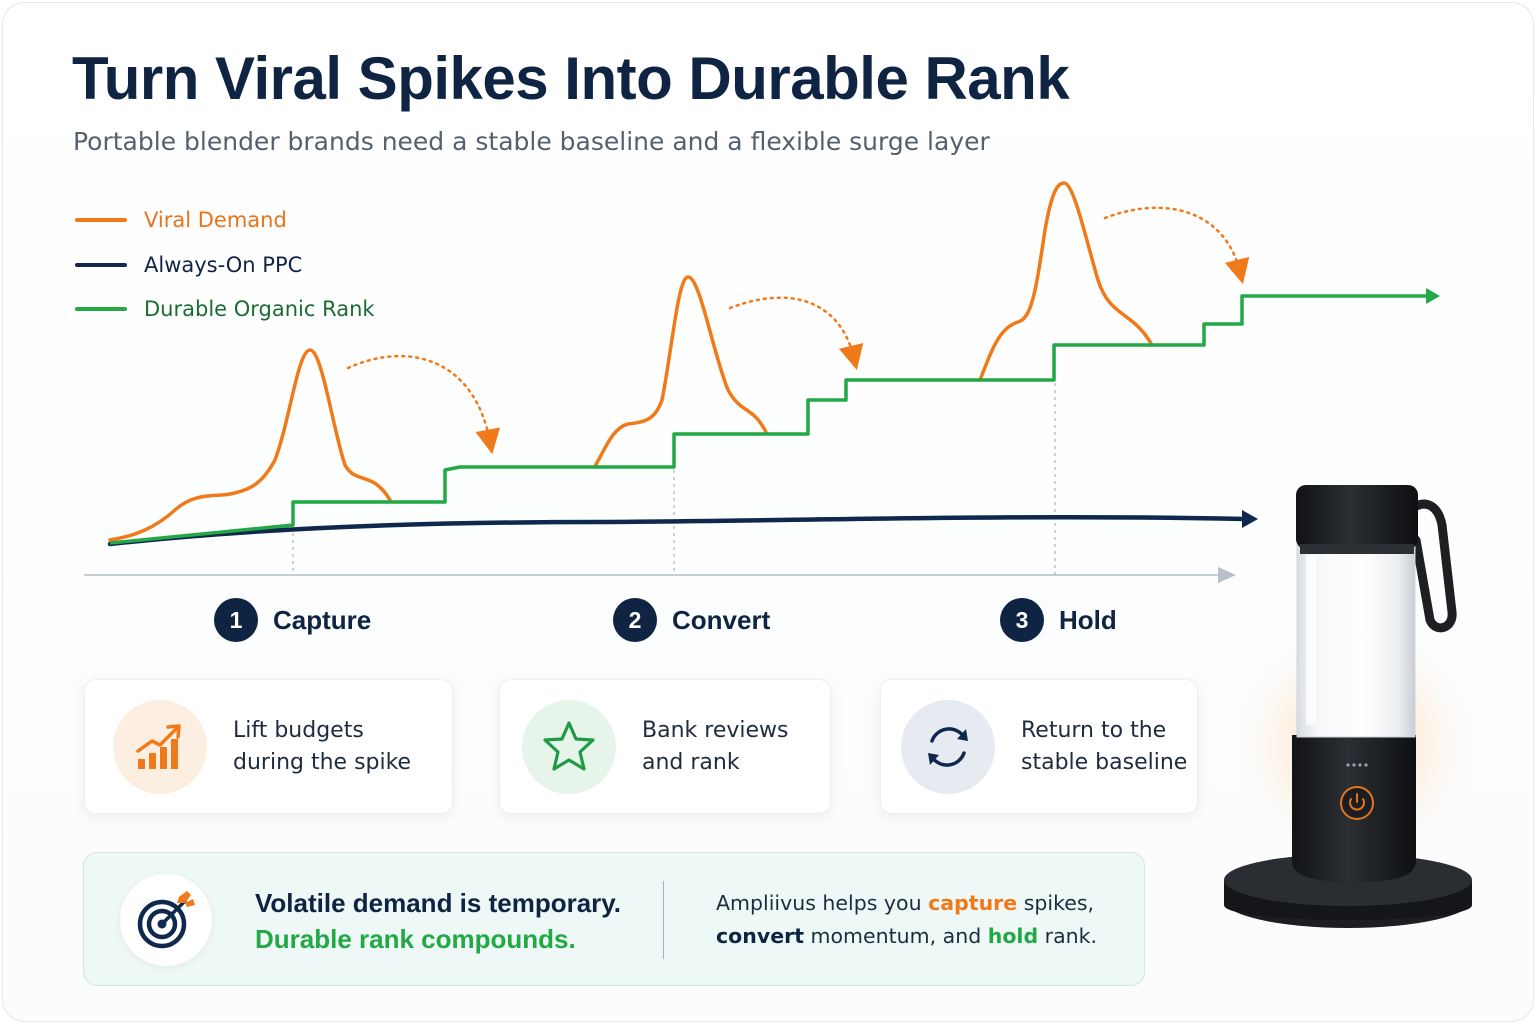 This screenshot has height=1024, width=1536. Describe the element at coordinates (101, 264) in the screenshot. I see `legend-swatch-ppc` at that location.